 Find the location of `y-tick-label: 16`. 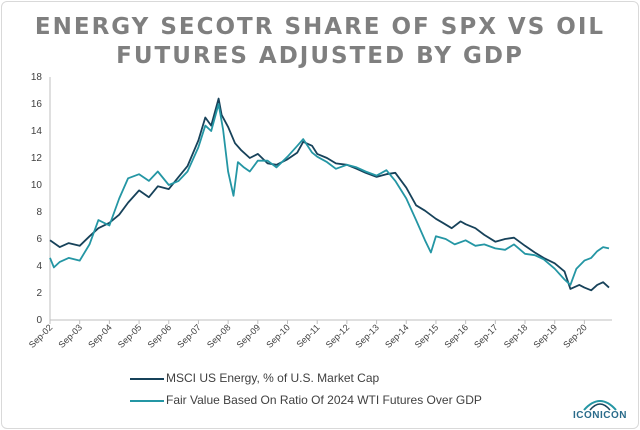

y-tick-label: 16 is located at coordinates (37, 104).